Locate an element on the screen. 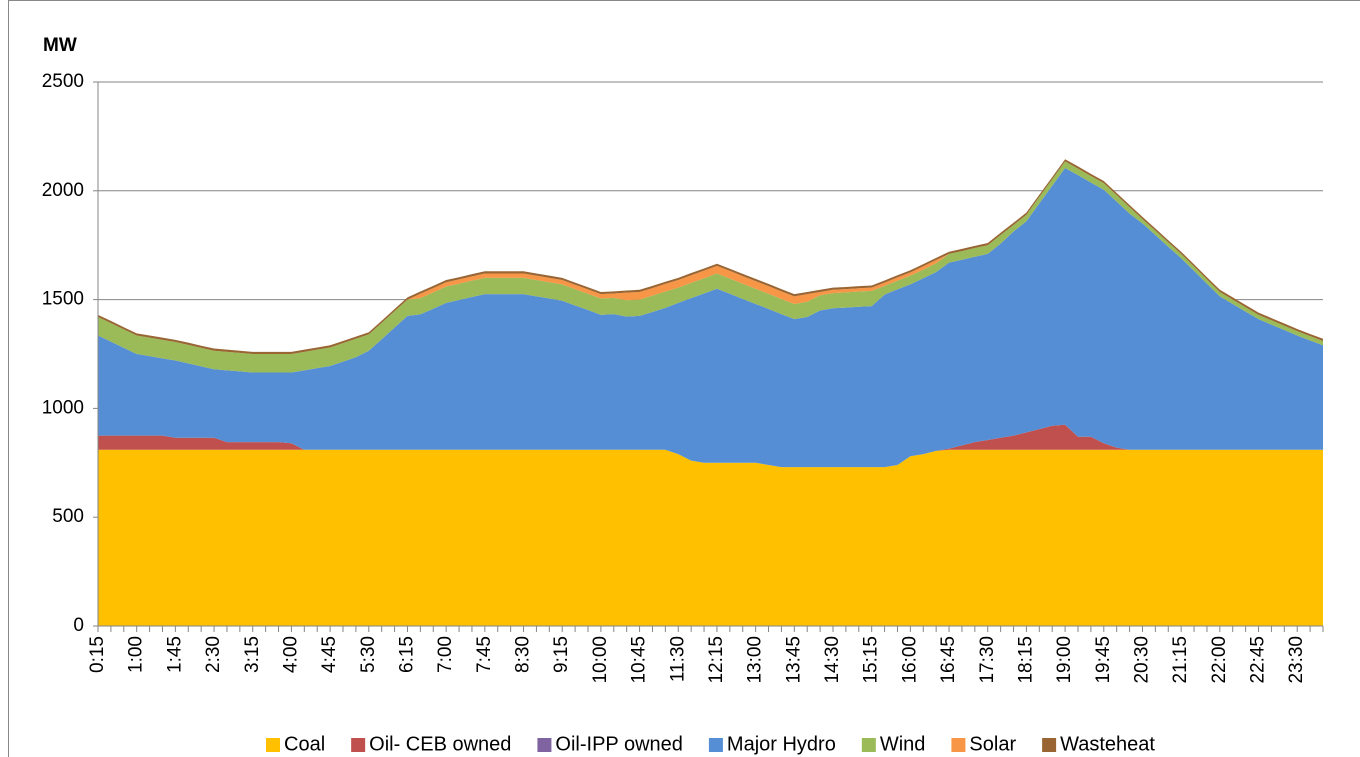  x-tick-label: 11:30 is located at coordinates (677, 659).